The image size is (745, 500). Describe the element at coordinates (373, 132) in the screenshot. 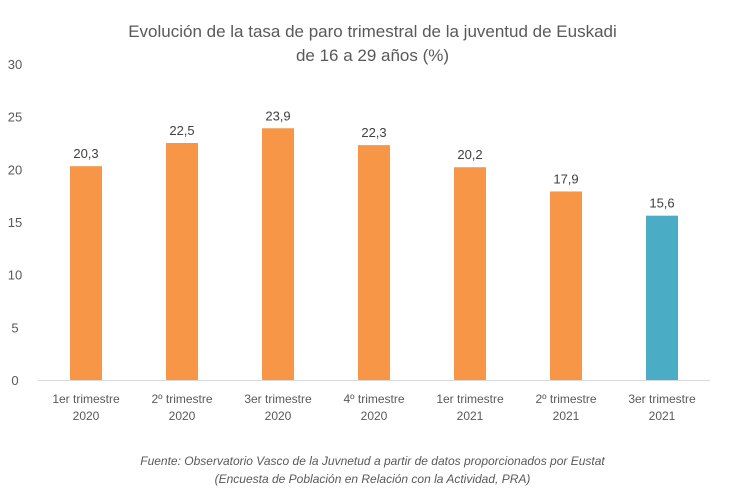

I see `data-label: 22,3` at that location.